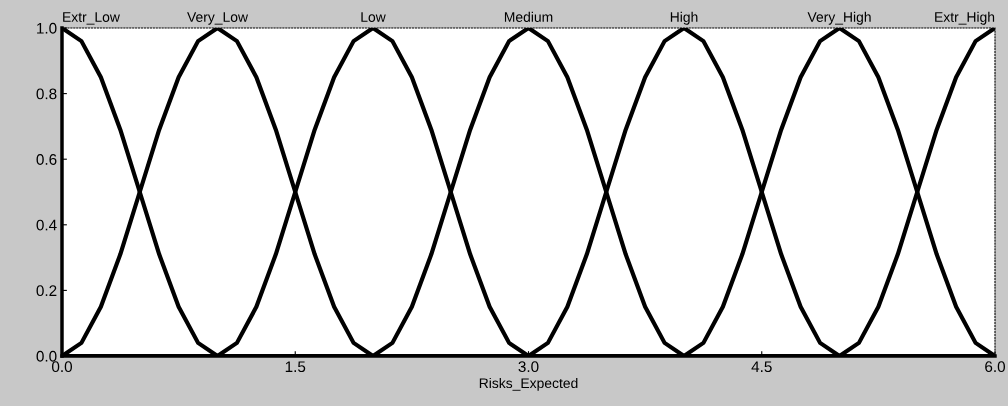 This screenshot has height=406, width=1008. What do you see at coordinates (528, 16) in the screenshot?
I see `series-label: Medium` at bounding box center [528, 16].